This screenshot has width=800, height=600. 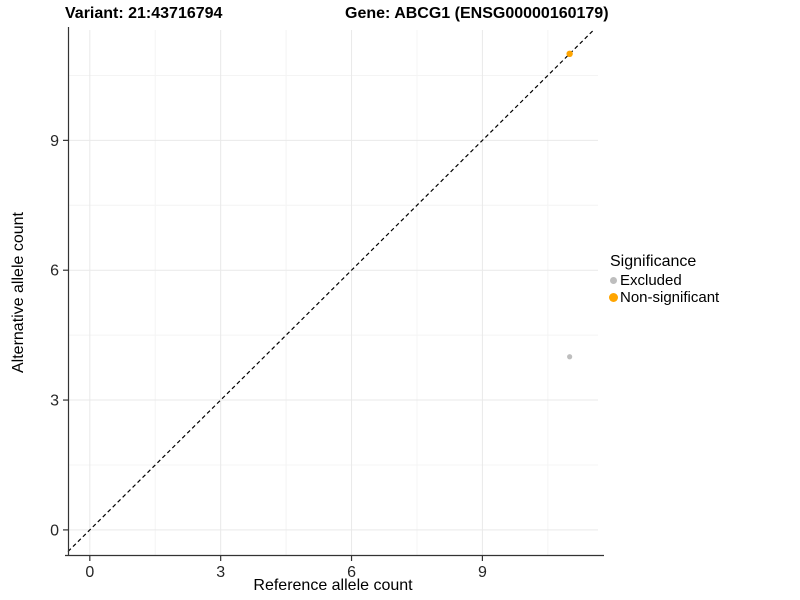 What do you see at coordinates (613, 280) in the screenshot?
I see `excluded-legend-dot-icon` at bounding box center [613, 280].